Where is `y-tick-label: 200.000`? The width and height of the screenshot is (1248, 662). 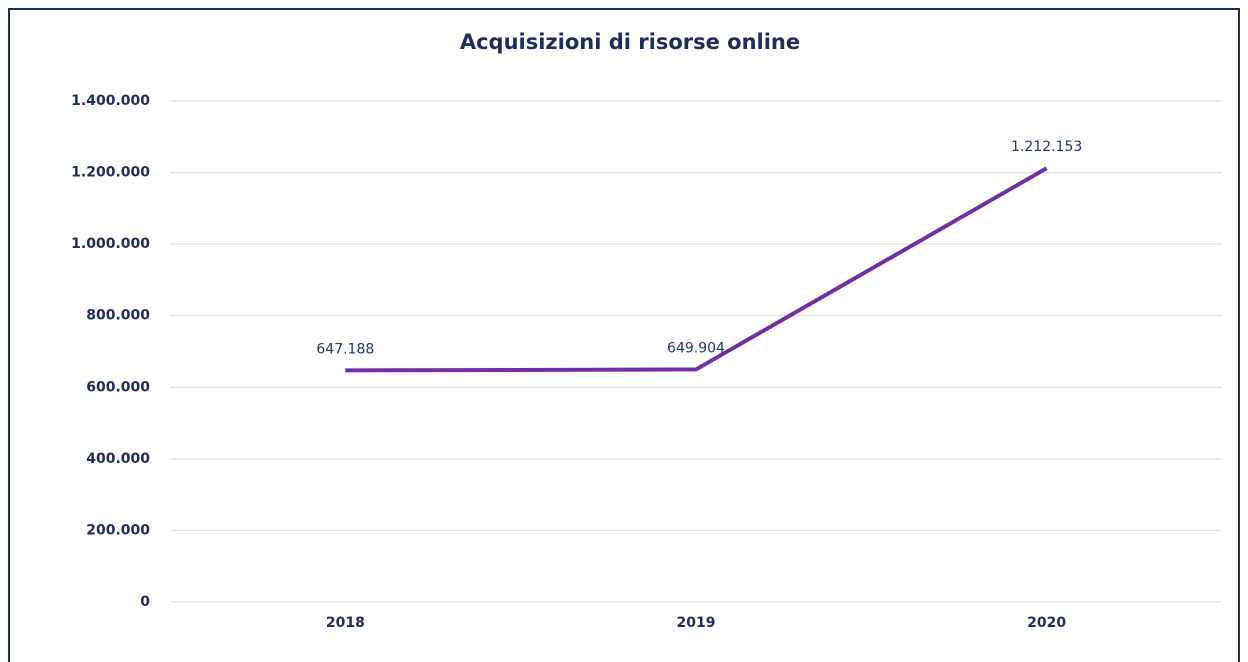
y-tick-label: 200.000 is located at coordinates (118, 530).